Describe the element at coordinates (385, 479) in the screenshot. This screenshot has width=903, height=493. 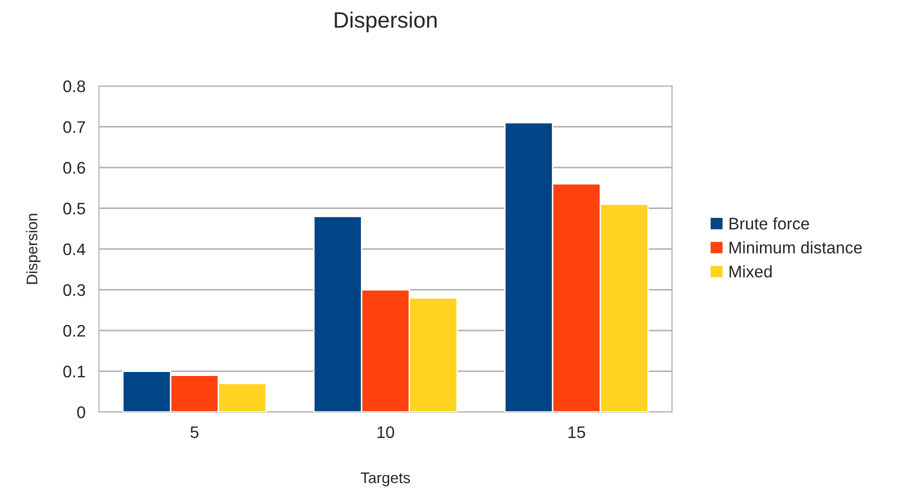
I see `x-axis-title: Targets` at that location.